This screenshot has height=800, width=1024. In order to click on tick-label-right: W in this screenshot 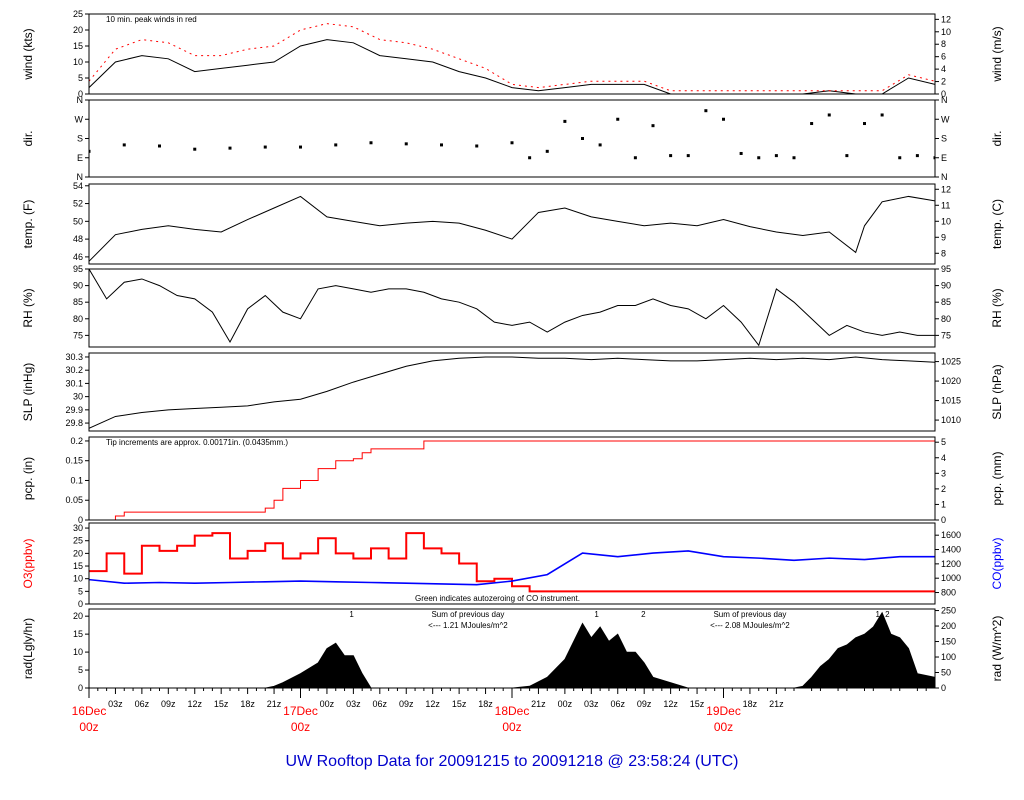, I will do `click(945, 119)`.